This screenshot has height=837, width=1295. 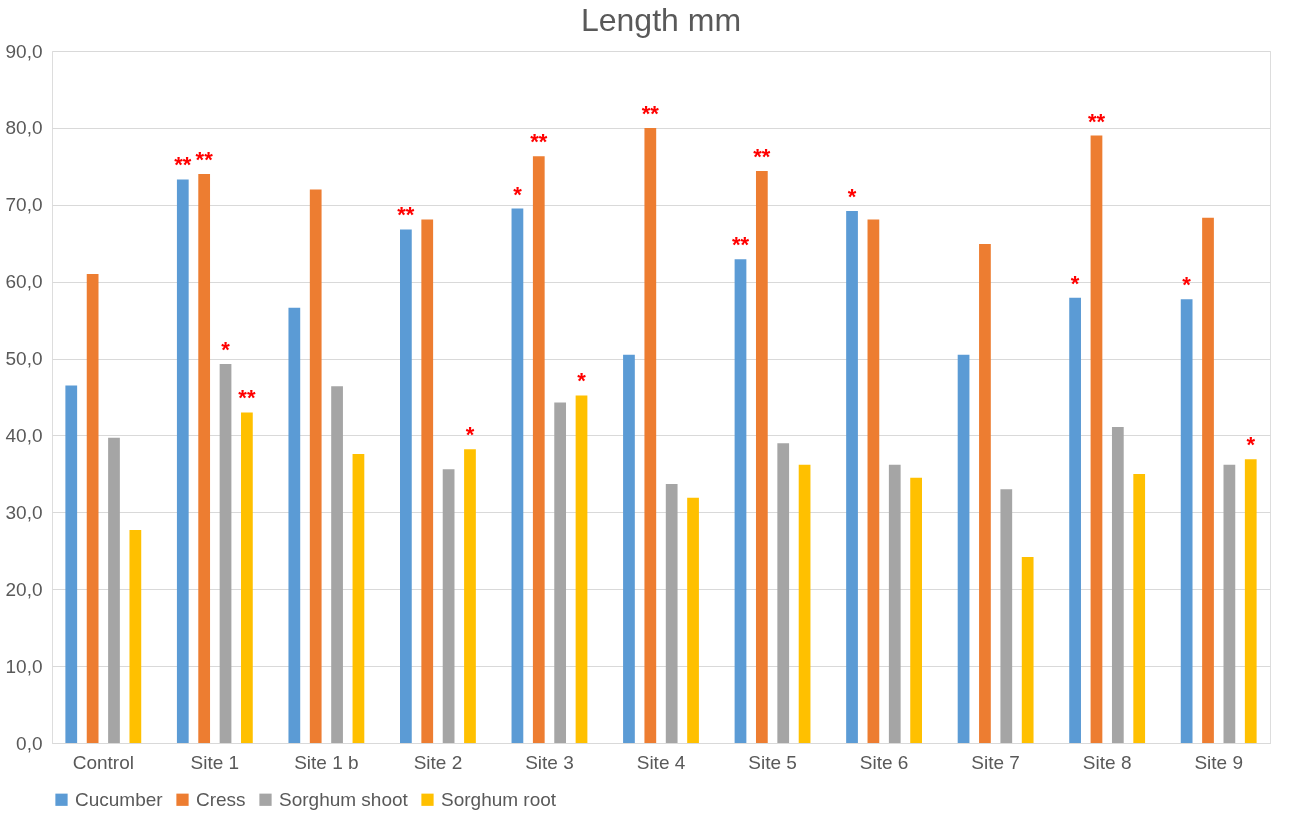 What do you see at coordinates (221, 799) in the screenshot?
I see `legend-label: Cress` at bounding box center [221, 799].